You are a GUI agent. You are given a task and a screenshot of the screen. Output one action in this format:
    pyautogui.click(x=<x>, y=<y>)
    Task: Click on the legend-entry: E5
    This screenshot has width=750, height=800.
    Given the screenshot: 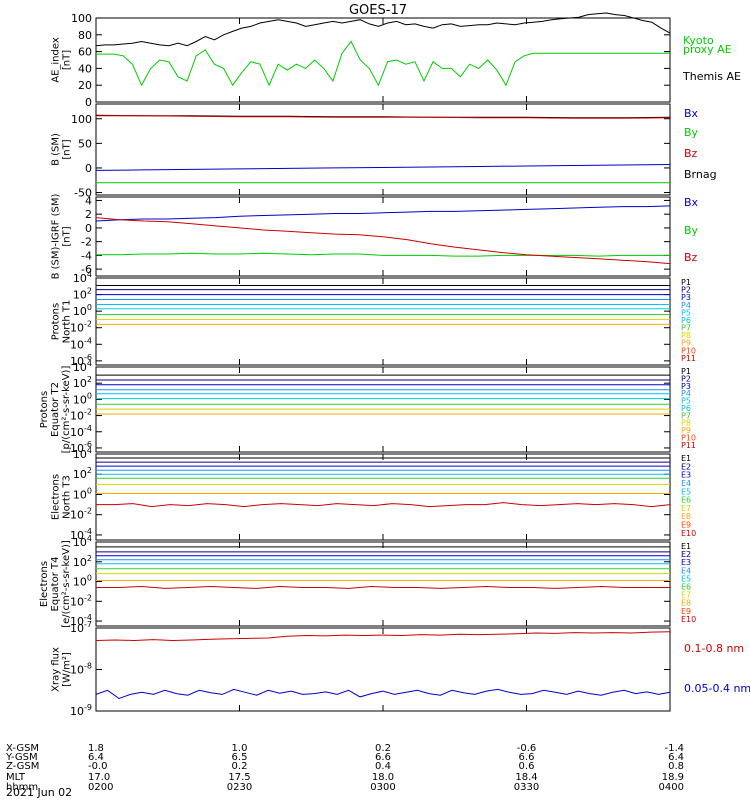 What is the action you would take?
    pyautogui.click(x=686, y=578)
    